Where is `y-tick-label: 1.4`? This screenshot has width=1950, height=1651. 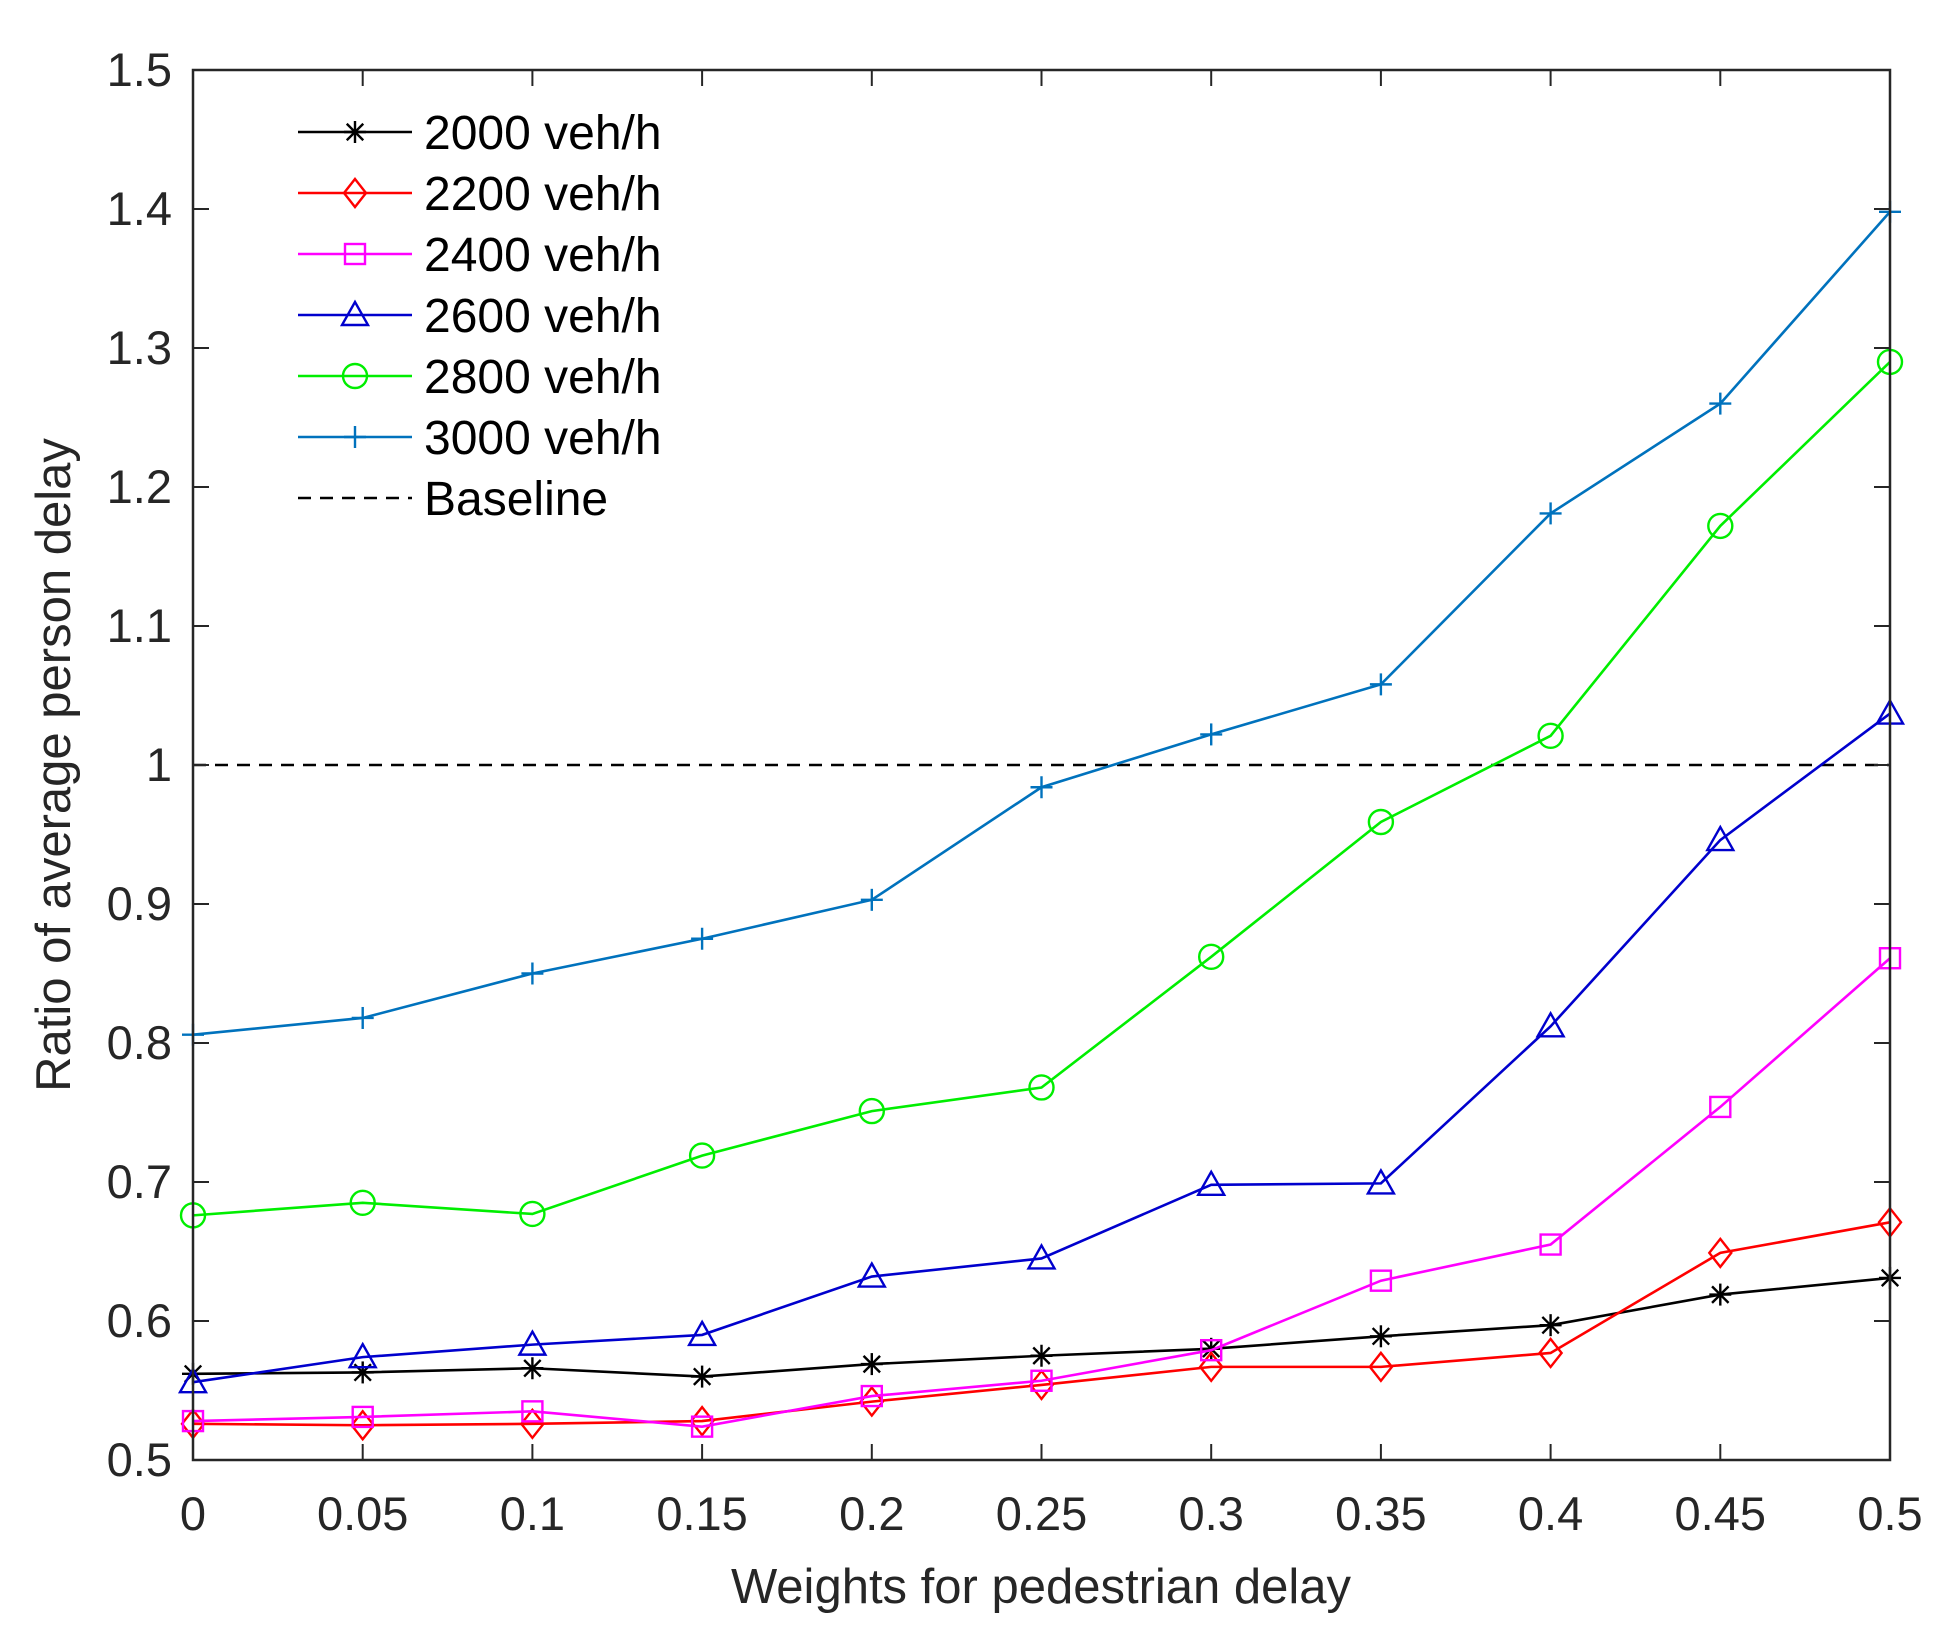
y-tick-label: 1.4 is located at coordinates (139, 208).